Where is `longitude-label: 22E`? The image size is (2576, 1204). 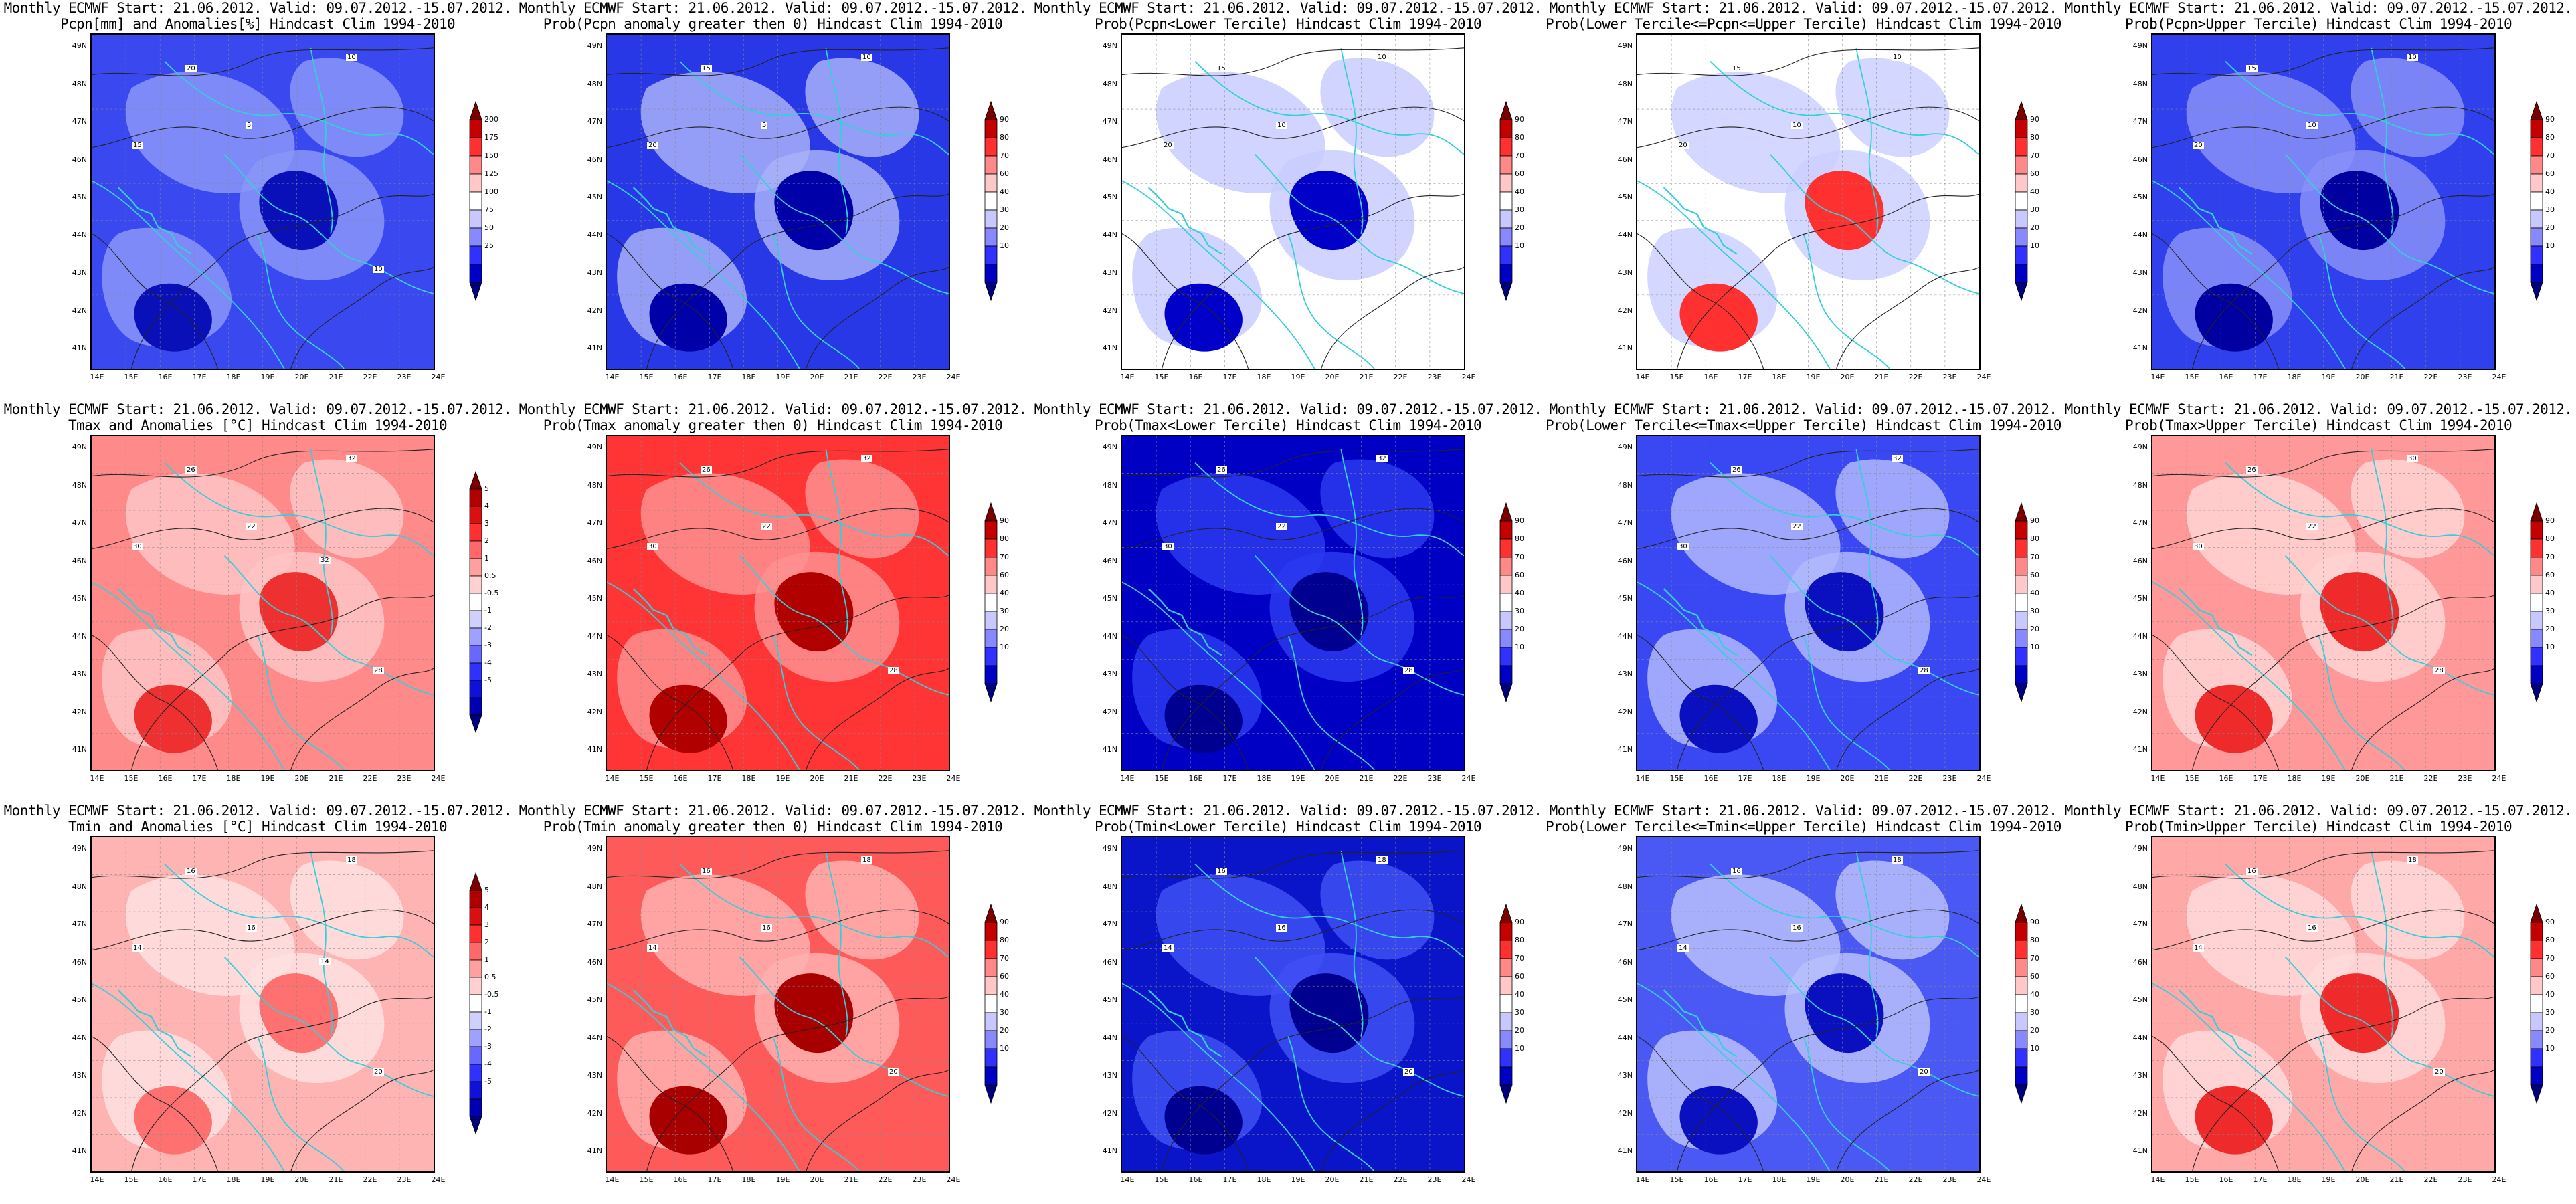 longitude-label: 22E is located at coordinates (1401, 1179).